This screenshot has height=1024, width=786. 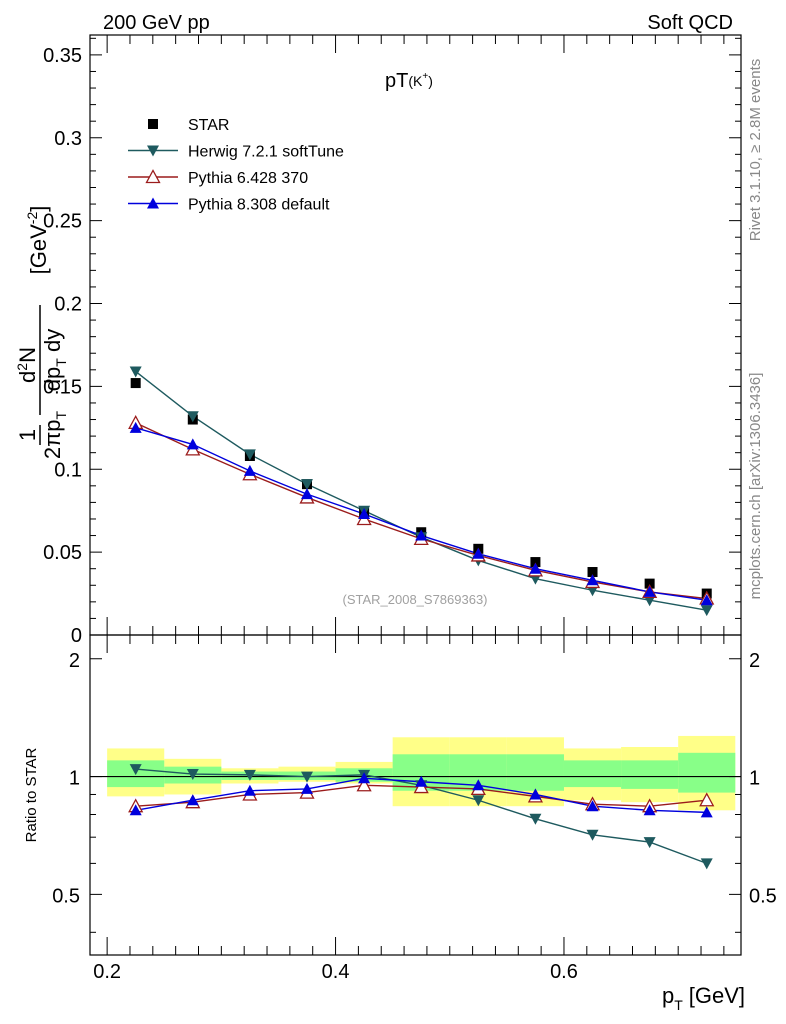 I want to click on svg-text: 1, so click(x=27, y=435).